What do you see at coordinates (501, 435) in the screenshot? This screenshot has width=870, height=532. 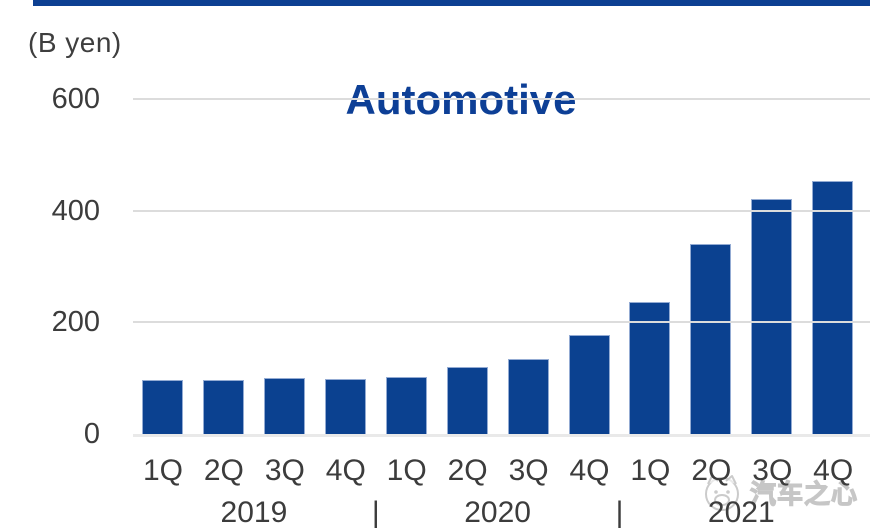 I see `x-axis-line` at bounding box center [501, 435].